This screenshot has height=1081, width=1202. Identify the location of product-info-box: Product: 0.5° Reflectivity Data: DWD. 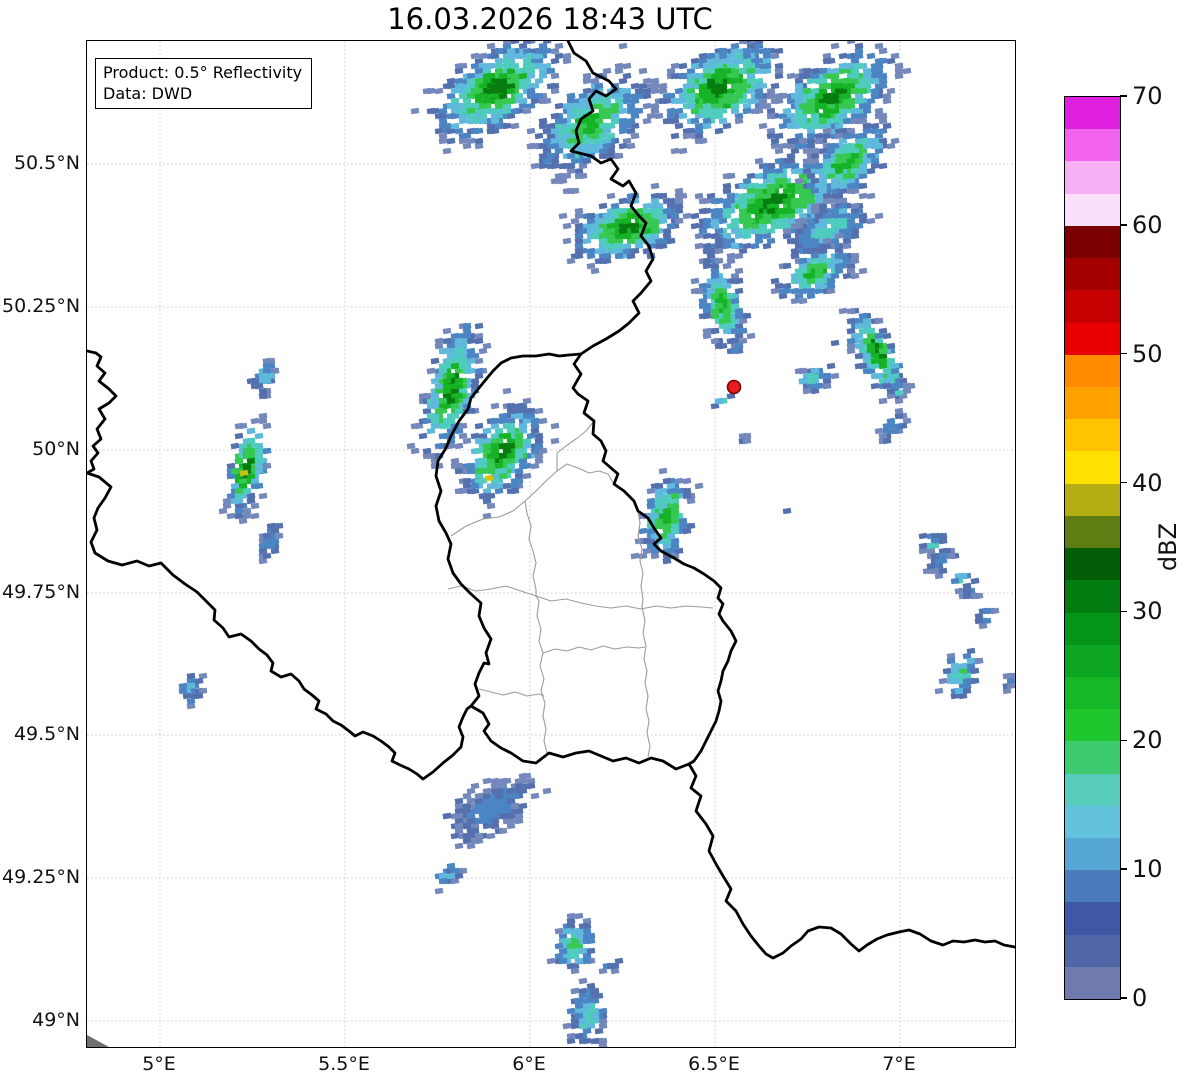
(204, 83).